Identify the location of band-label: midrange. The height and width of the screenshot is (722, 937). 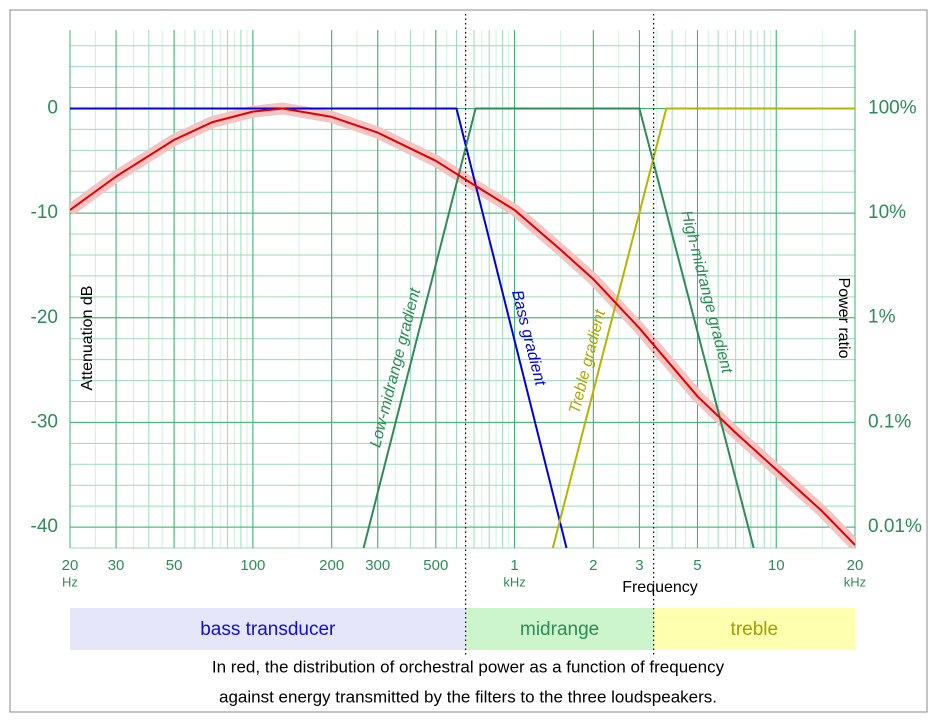
(559, 629).